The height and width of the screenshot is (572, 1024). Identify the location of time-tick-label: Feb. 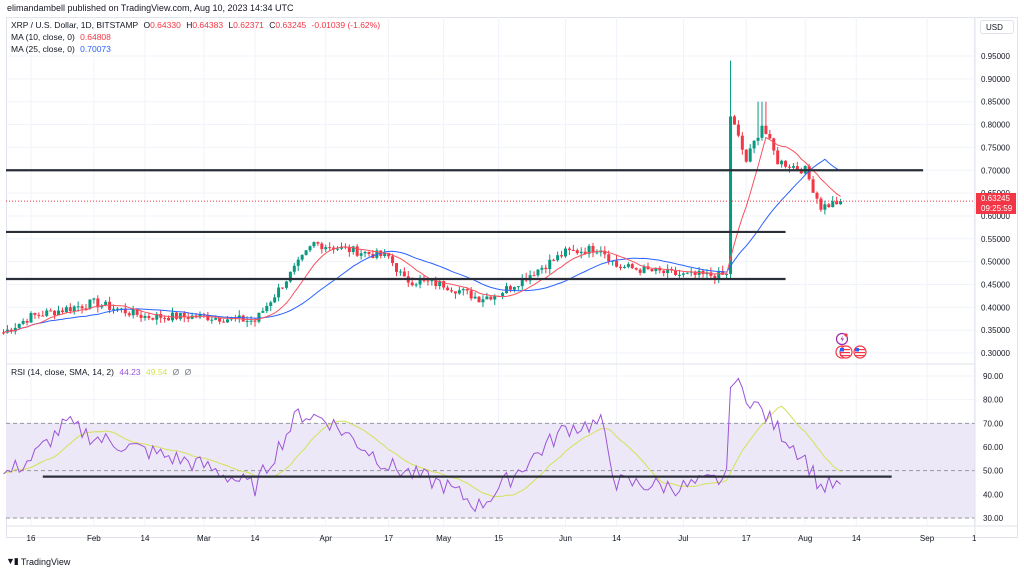
(94, 538).